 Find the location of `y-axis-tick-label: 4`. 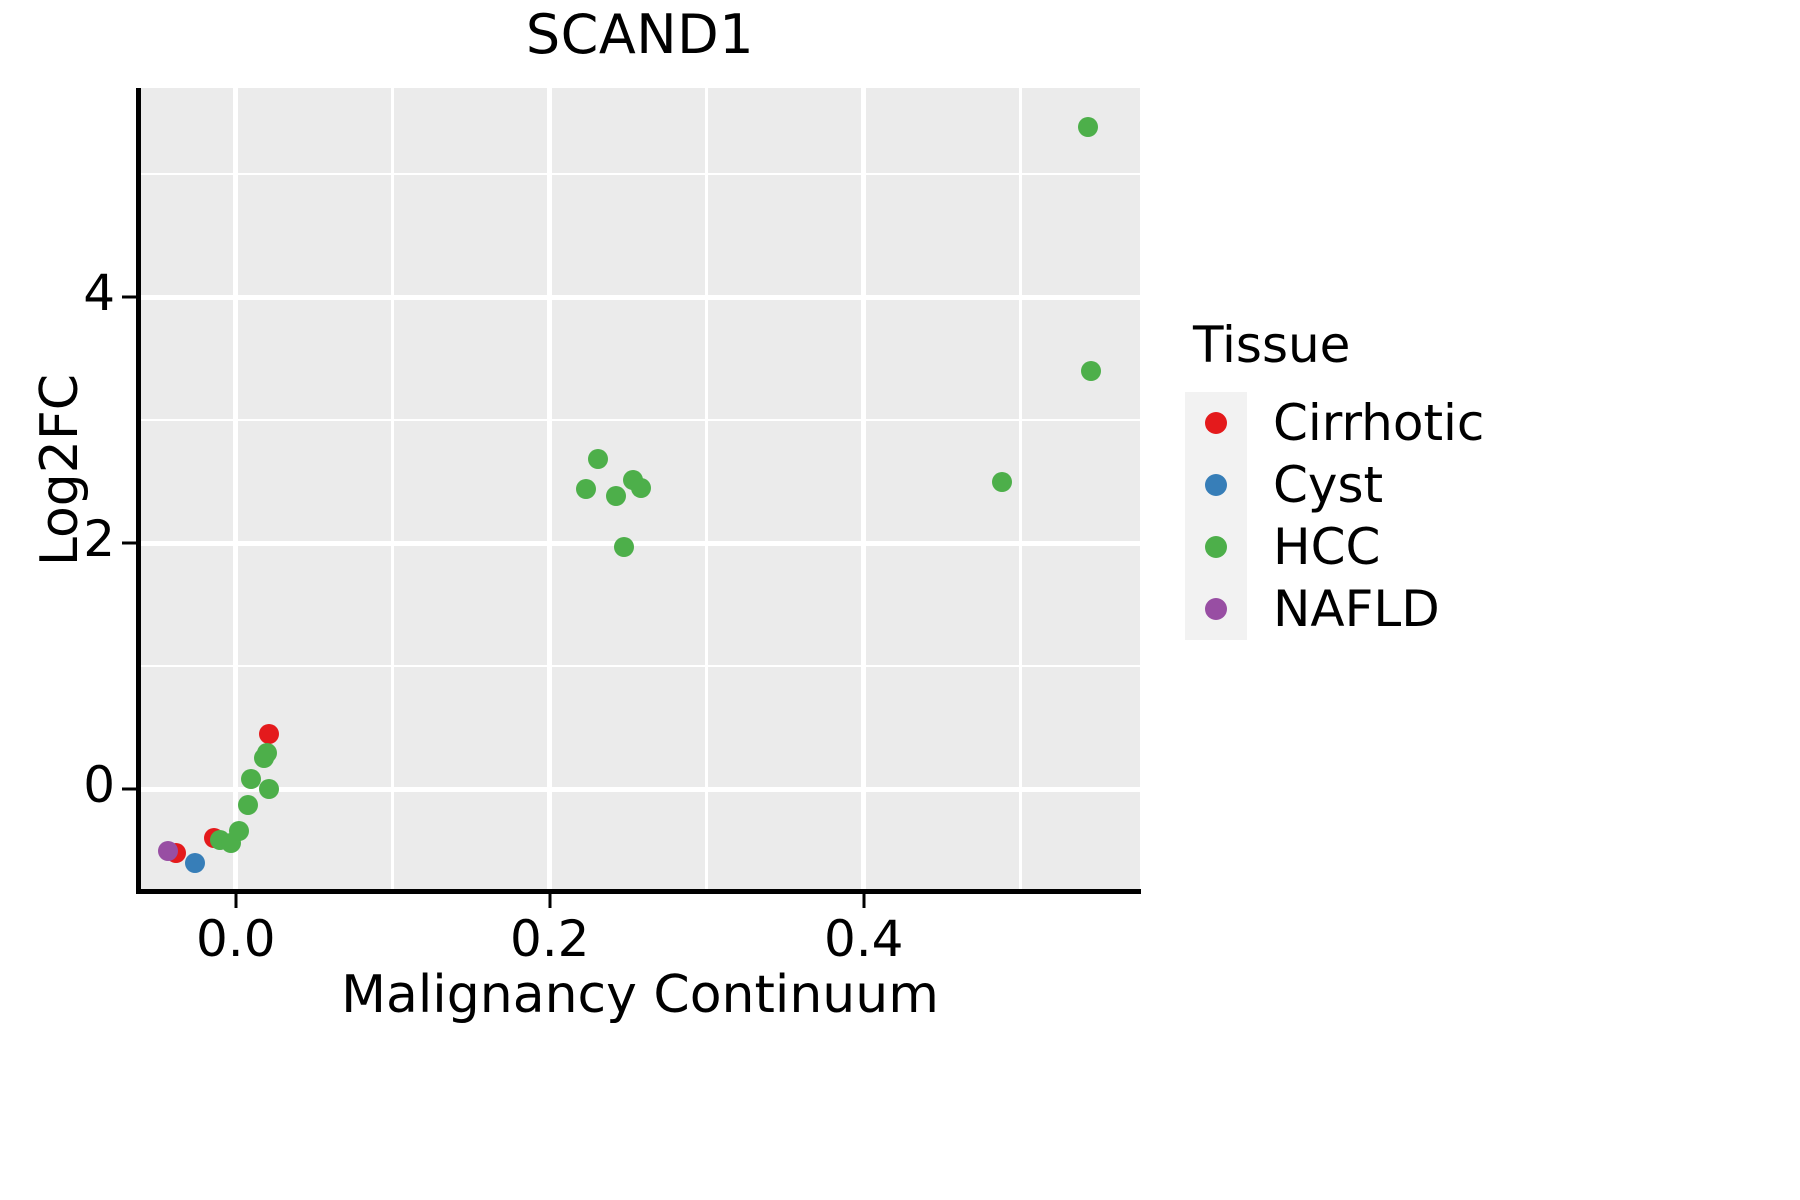

y-axis-tick-label: 4 is located at coordinates (99, 293).